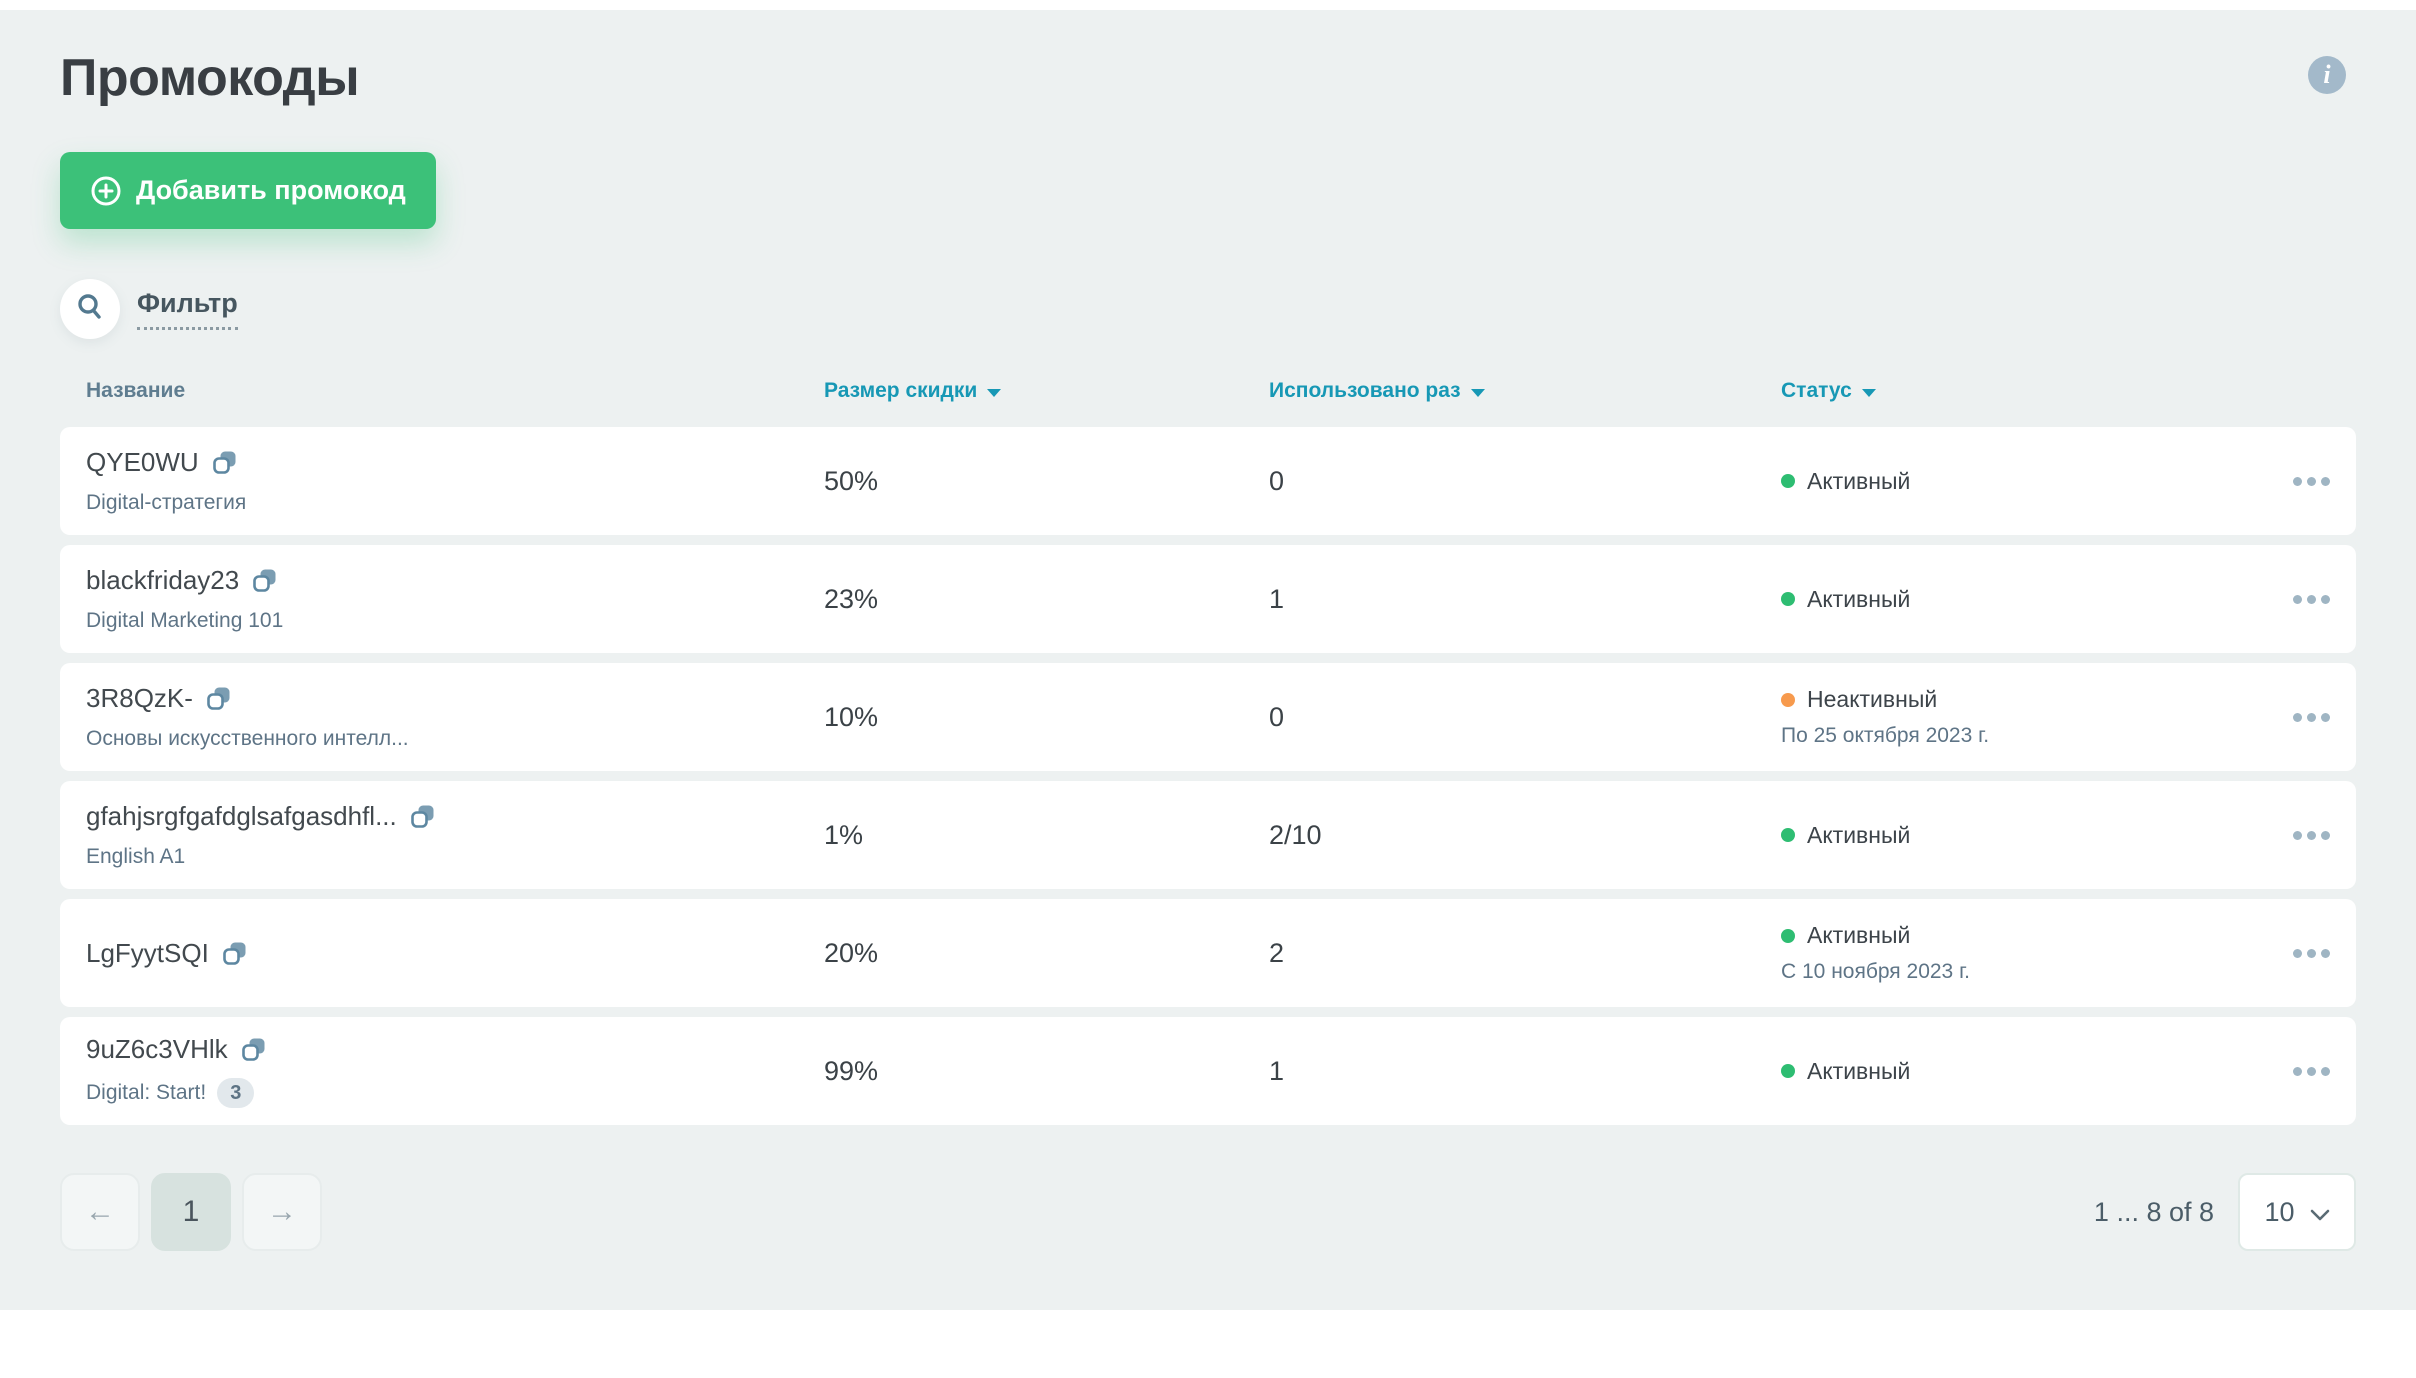  What do you see at coordinates (106, 191) in the screenshot?
I see `plus-circle-icon` at bounding box center [106, 191].